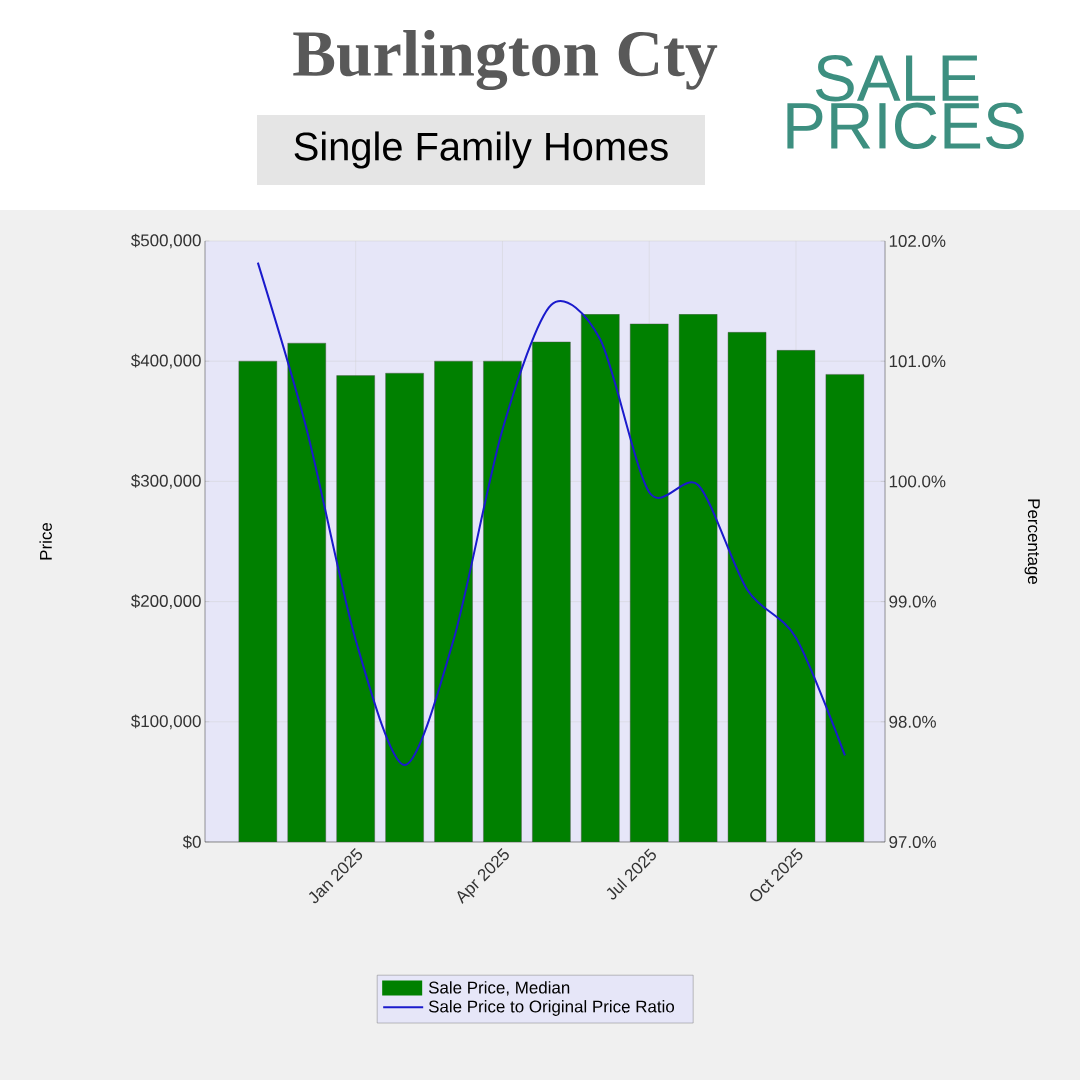 The height and width of the screenshot is (1080, 1080). What do you see at coordinates (45, 541) in the screenshot?
I see `y-axis-title: Price` at bounding box center [45, 541].